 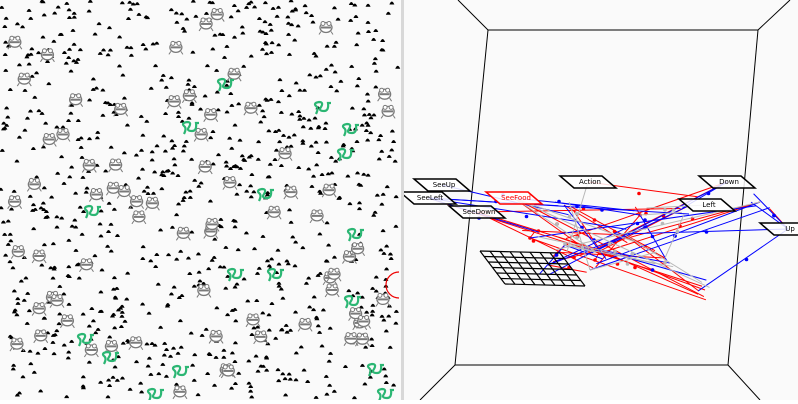 I want to click on input-node-seeleft: SeeLeft, so click(x=428, y=198).